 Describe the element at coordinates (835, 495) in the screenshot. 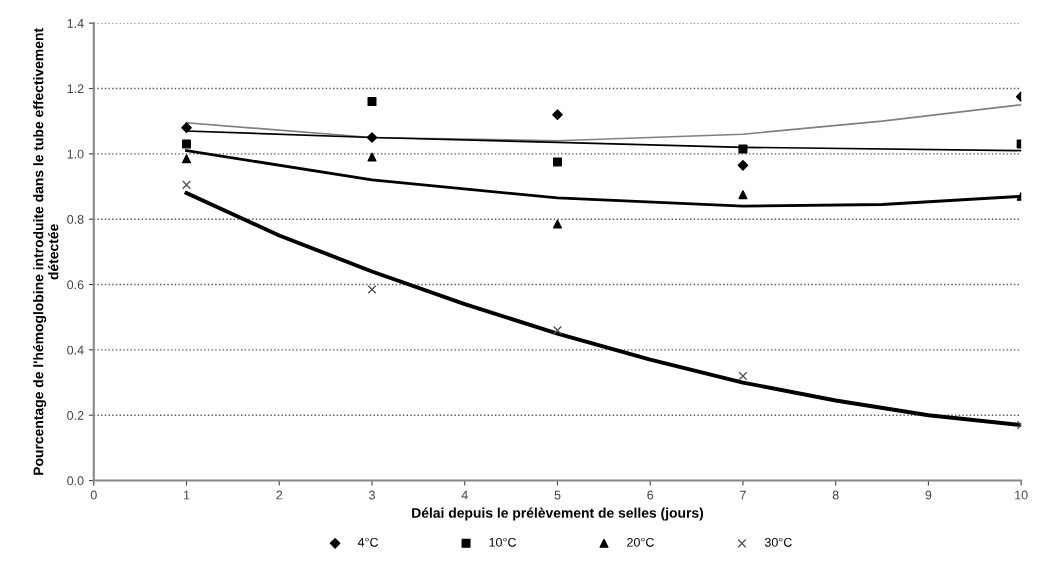

I see `x-tick-label: 8` at that location.